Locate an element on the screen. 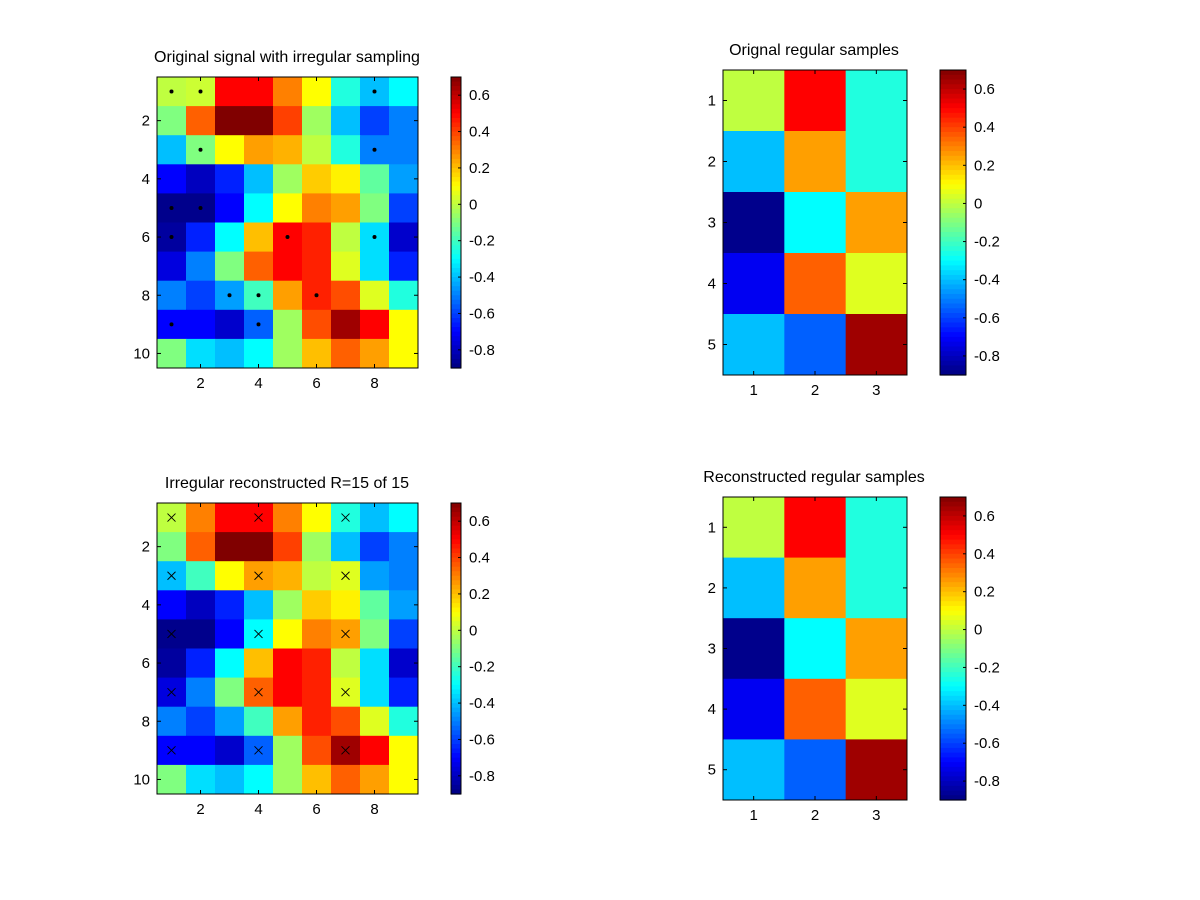 This screenshot has width=1200, height=900. y-tick-label: 2 is located at coordinates (712, 162).